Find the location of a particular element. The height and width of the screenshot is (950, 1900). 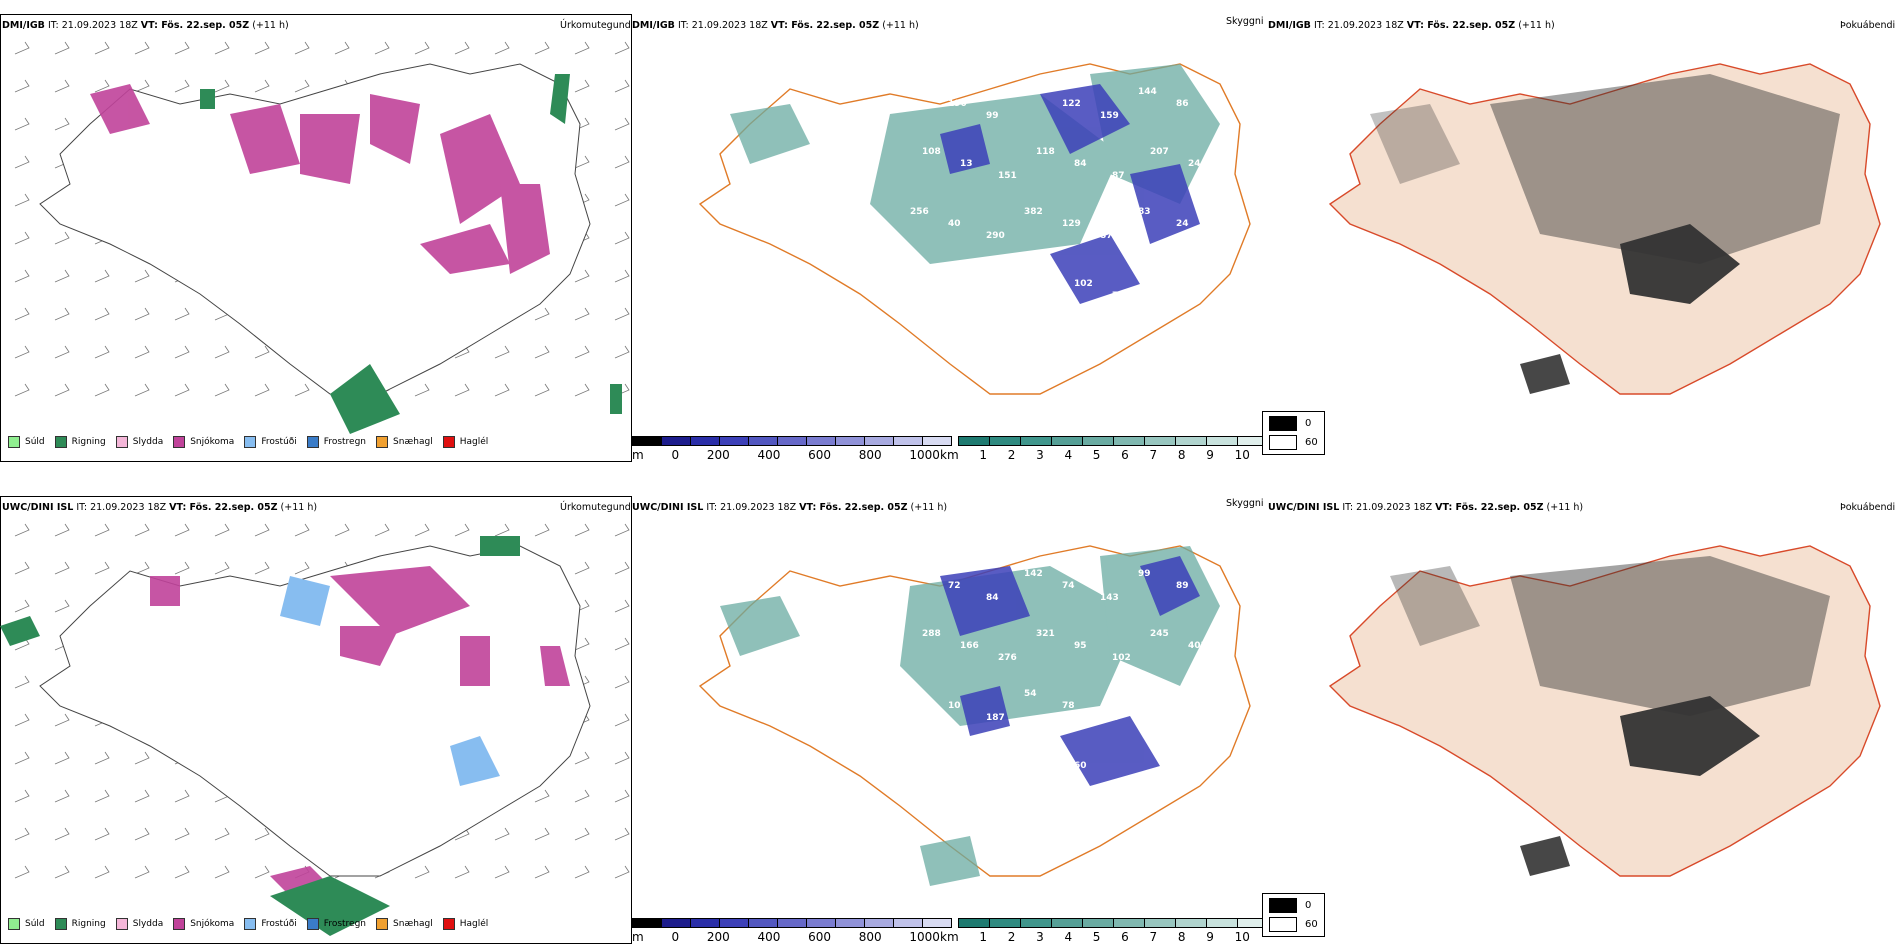

ceiling-label: 29 is located at coordinates (1144, 694).